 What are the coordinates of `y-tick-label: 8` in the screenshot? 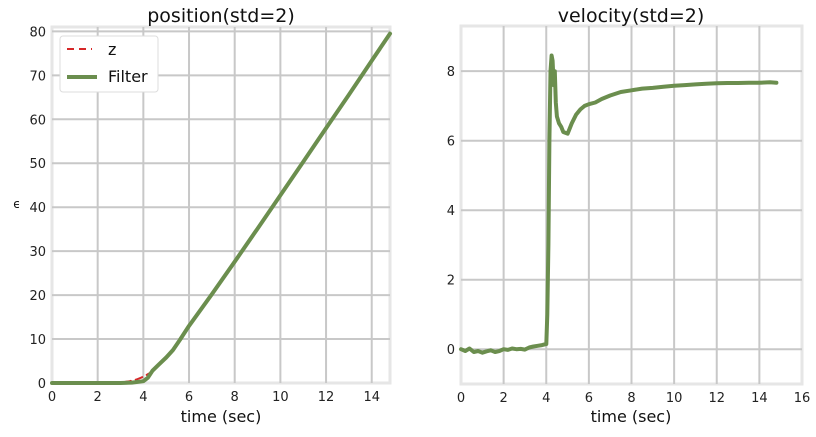 It's located at (451, 72).